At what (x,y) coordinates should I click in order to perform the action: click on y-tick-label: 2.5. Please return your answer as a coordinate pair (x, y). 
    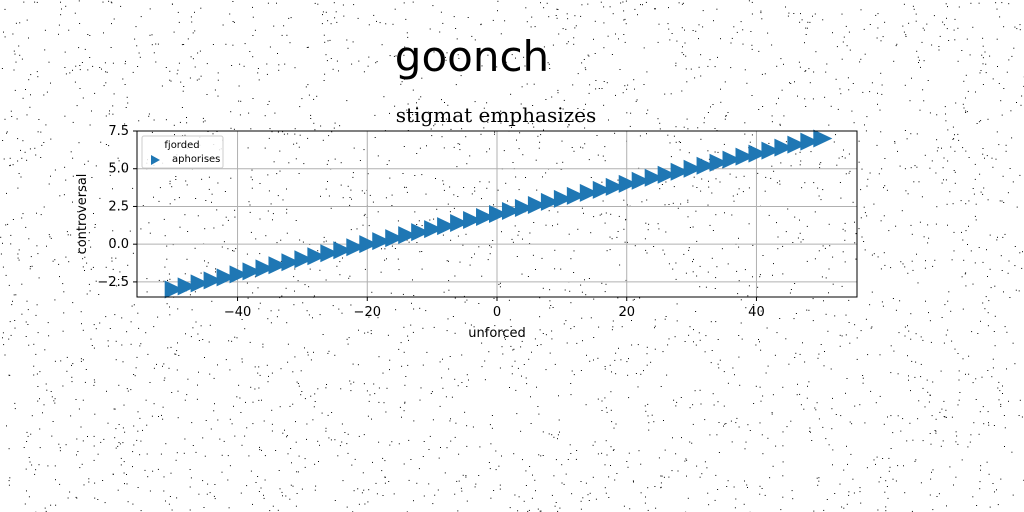
    Looking at the image, I should click on (118, 206).